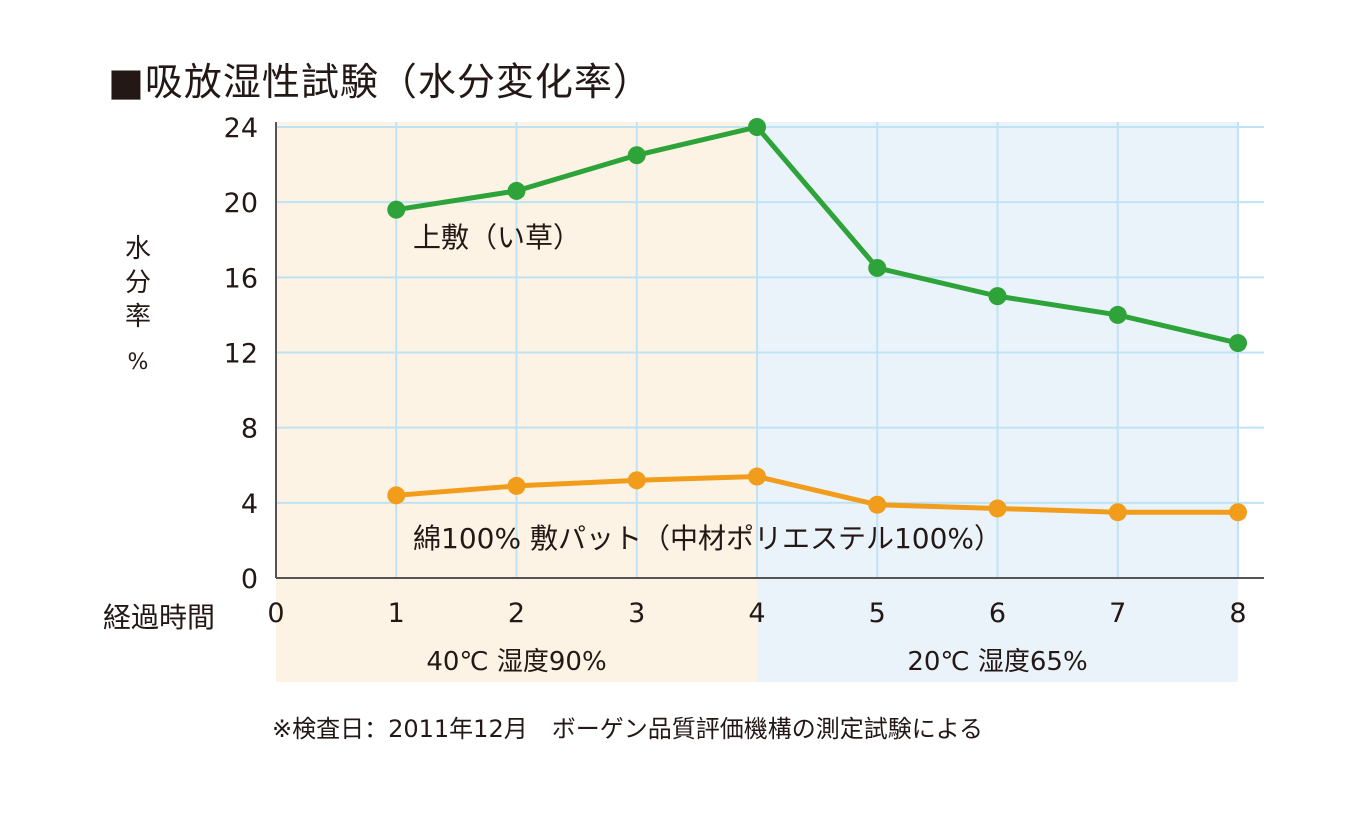 The height and width of the screenshot is (833, 1354). What do you see at coordinates (516, 613) in the screenshot?
I see `x-tick-label: 2` at bounding box center [516, 613].